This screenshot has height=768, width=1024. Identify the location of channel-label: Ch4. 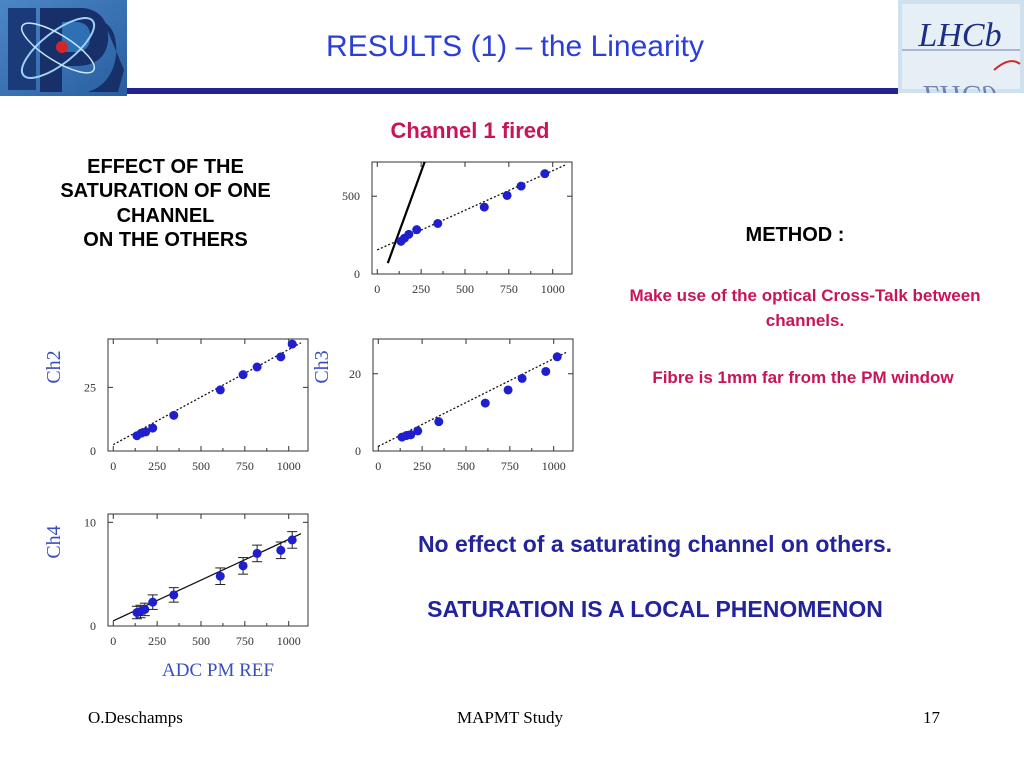
(54, 541).